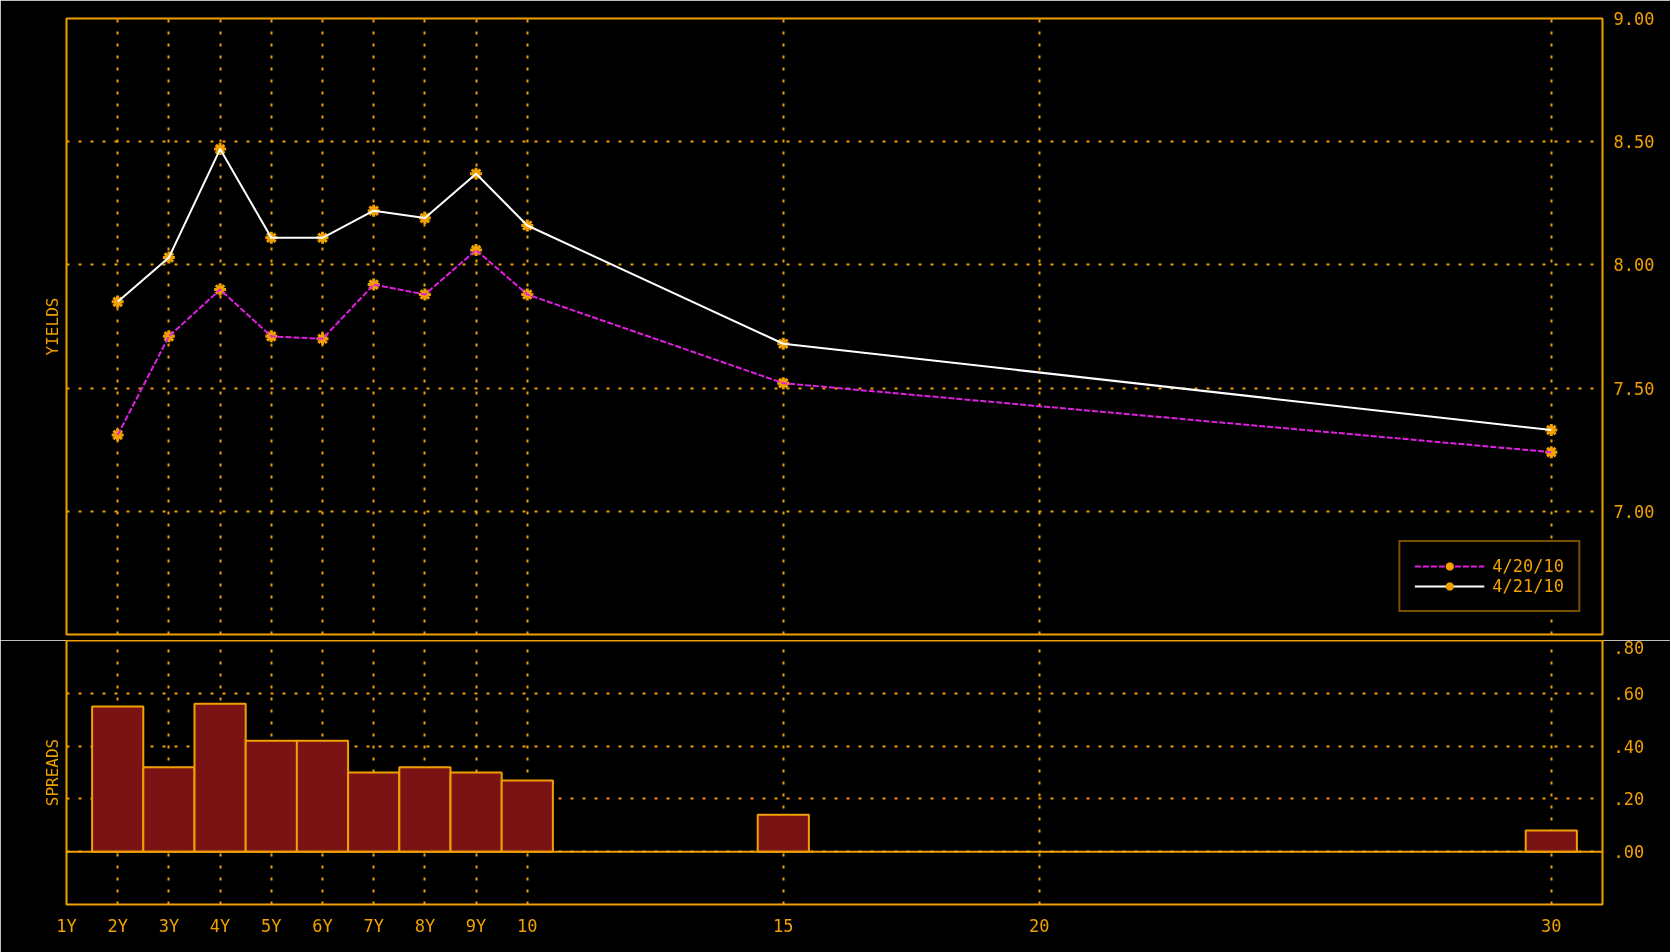  Describe the element at coordinates (271, 925) in the screenshot. I see `x-tick-label: 5Y` at that location.